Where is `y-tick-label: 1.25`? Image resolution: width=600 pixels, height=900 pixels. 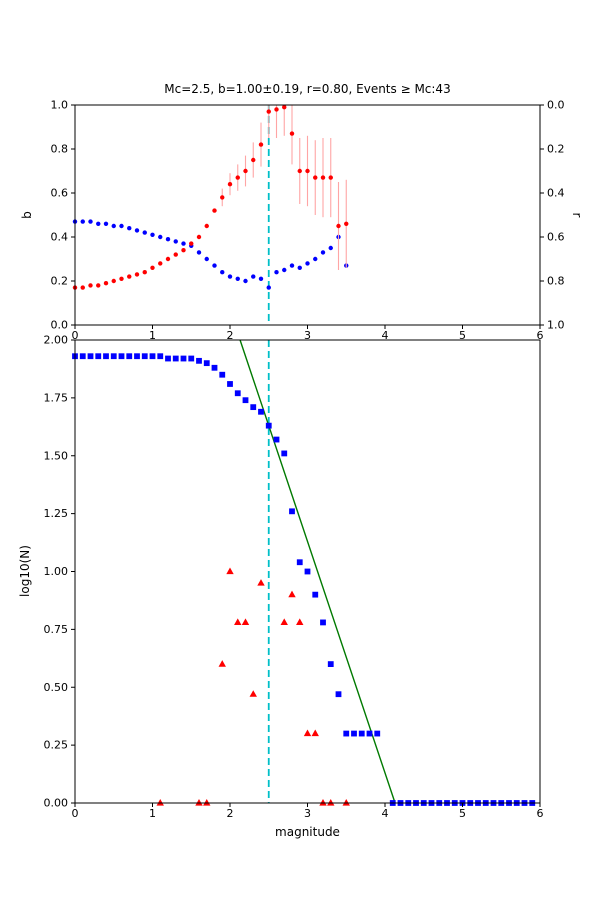
y-tick-label: 1.25 is located at coordinates (56, 513).